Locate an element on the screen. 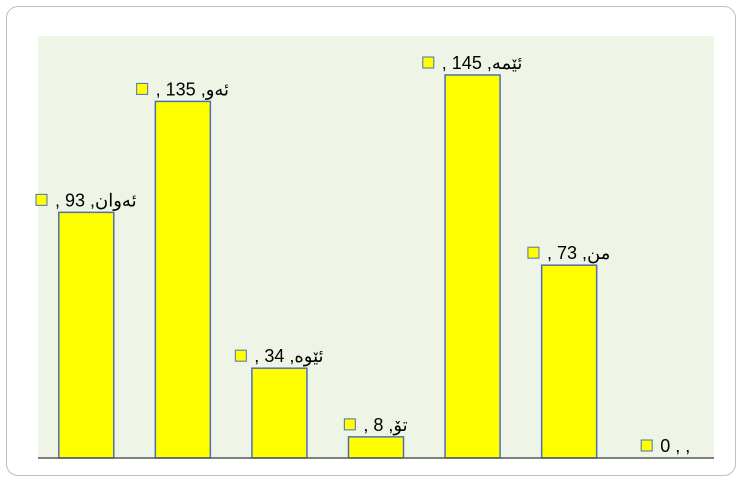 Image resolution: width=741 pixels, height=483 pixels. data-label-text-3: تۆ, 8 , is located at coordinates (385, 425).